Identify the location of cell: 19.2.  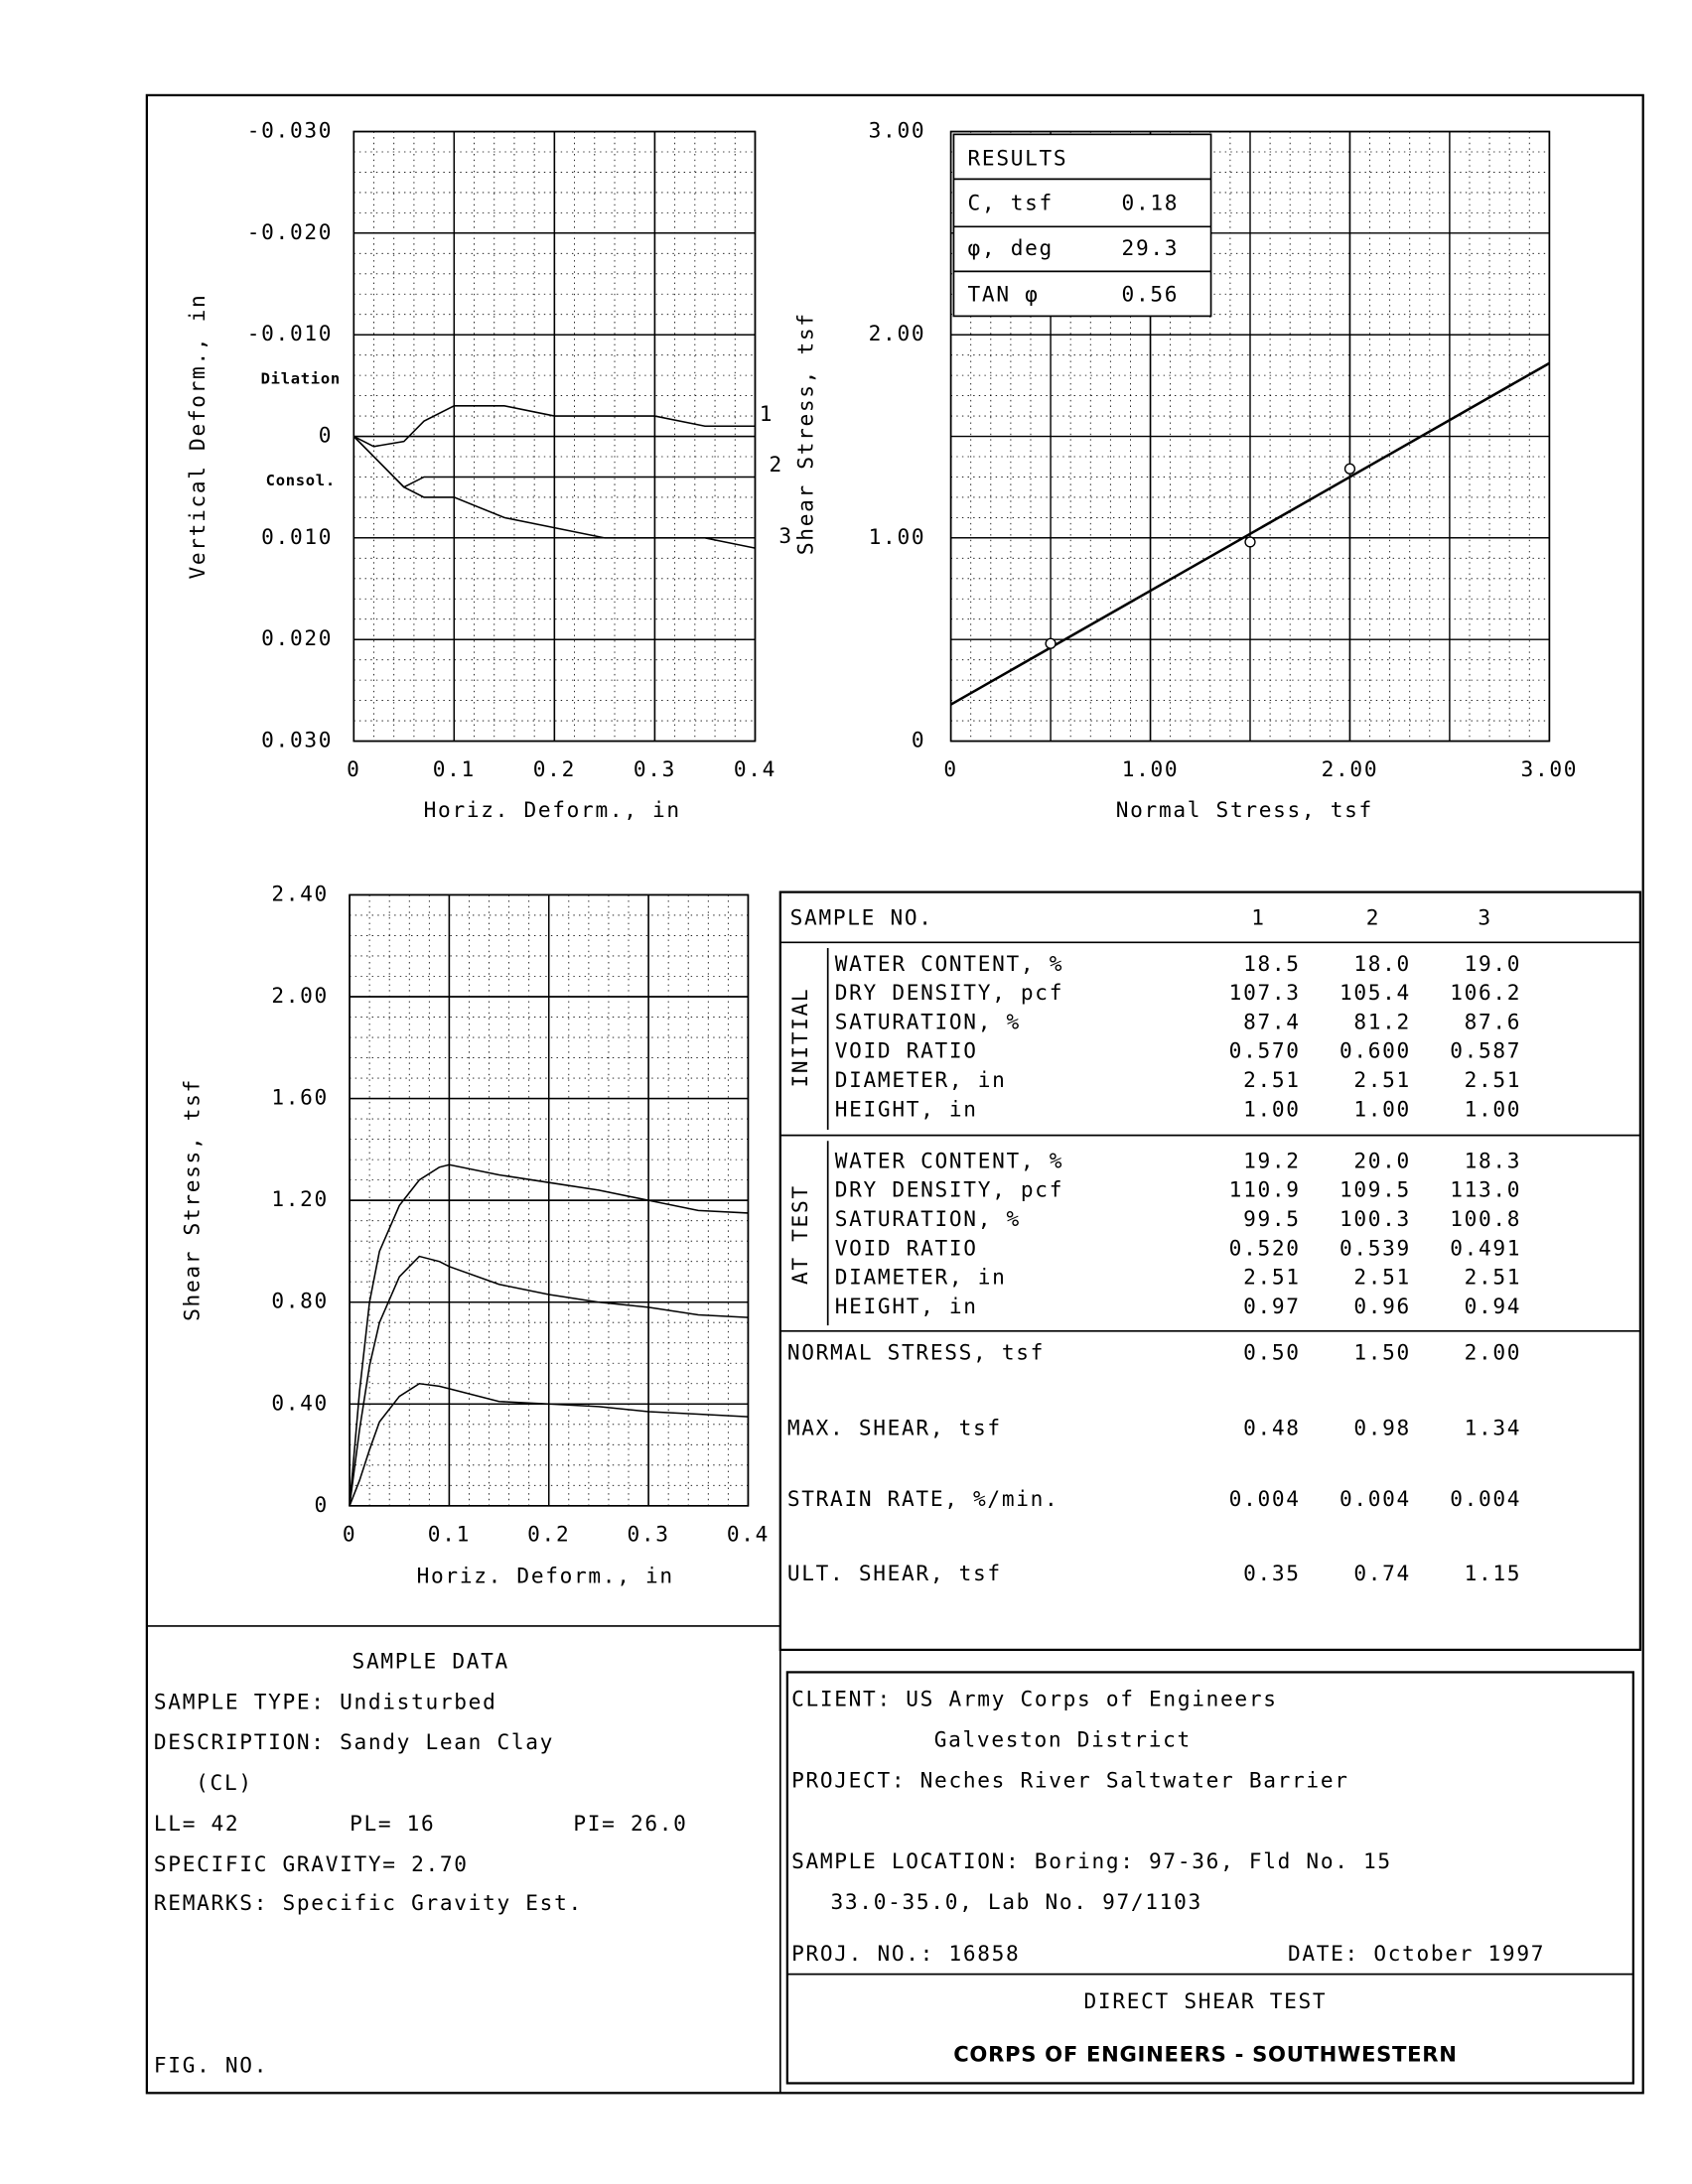
(1272, 1160).